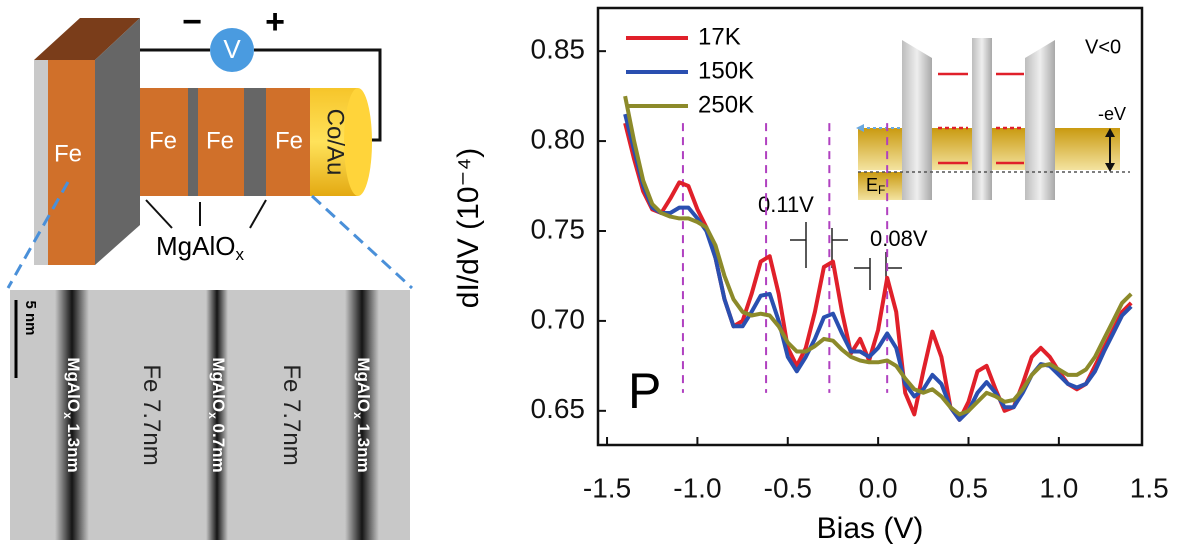 Image resolution: width=1181 pixels, height=560 pixels. Describe the element at coordinates (558, 228) in the screenshot. I see `y-tick-label: 0.75` at that location.